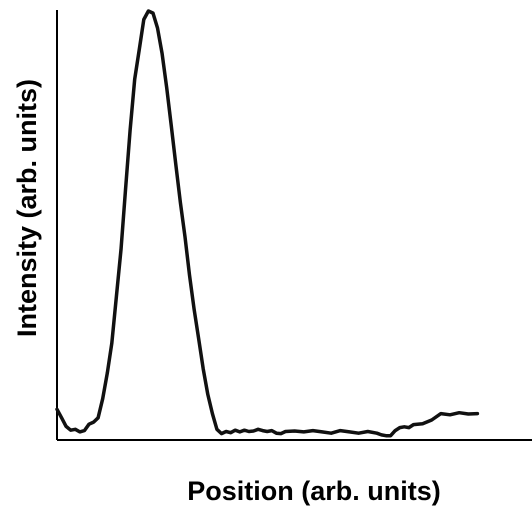  Describe the element at coordinates (27, 208) in the screenshot. I see `y-axis-label: Intensity (arb. units)` at that location.